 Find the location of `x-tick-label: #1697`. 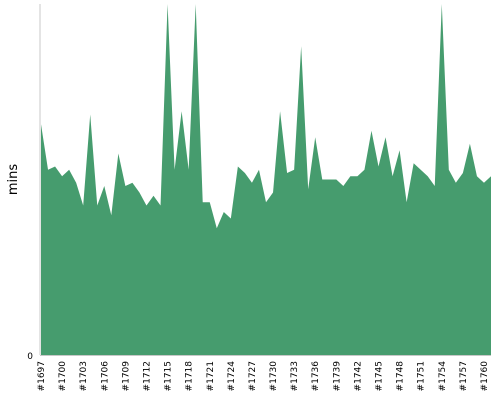

x-tick-label: #1697 is located at coordinates (42, 376).